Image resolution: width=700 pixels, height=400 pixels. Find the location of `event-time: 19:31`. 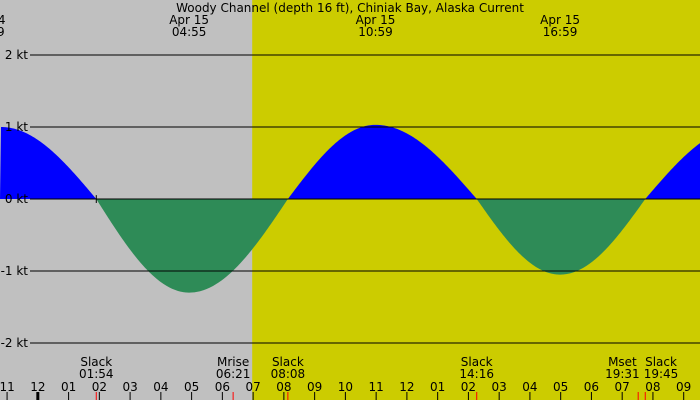

event-time: 19:31 is located at coordinates (622, 374).